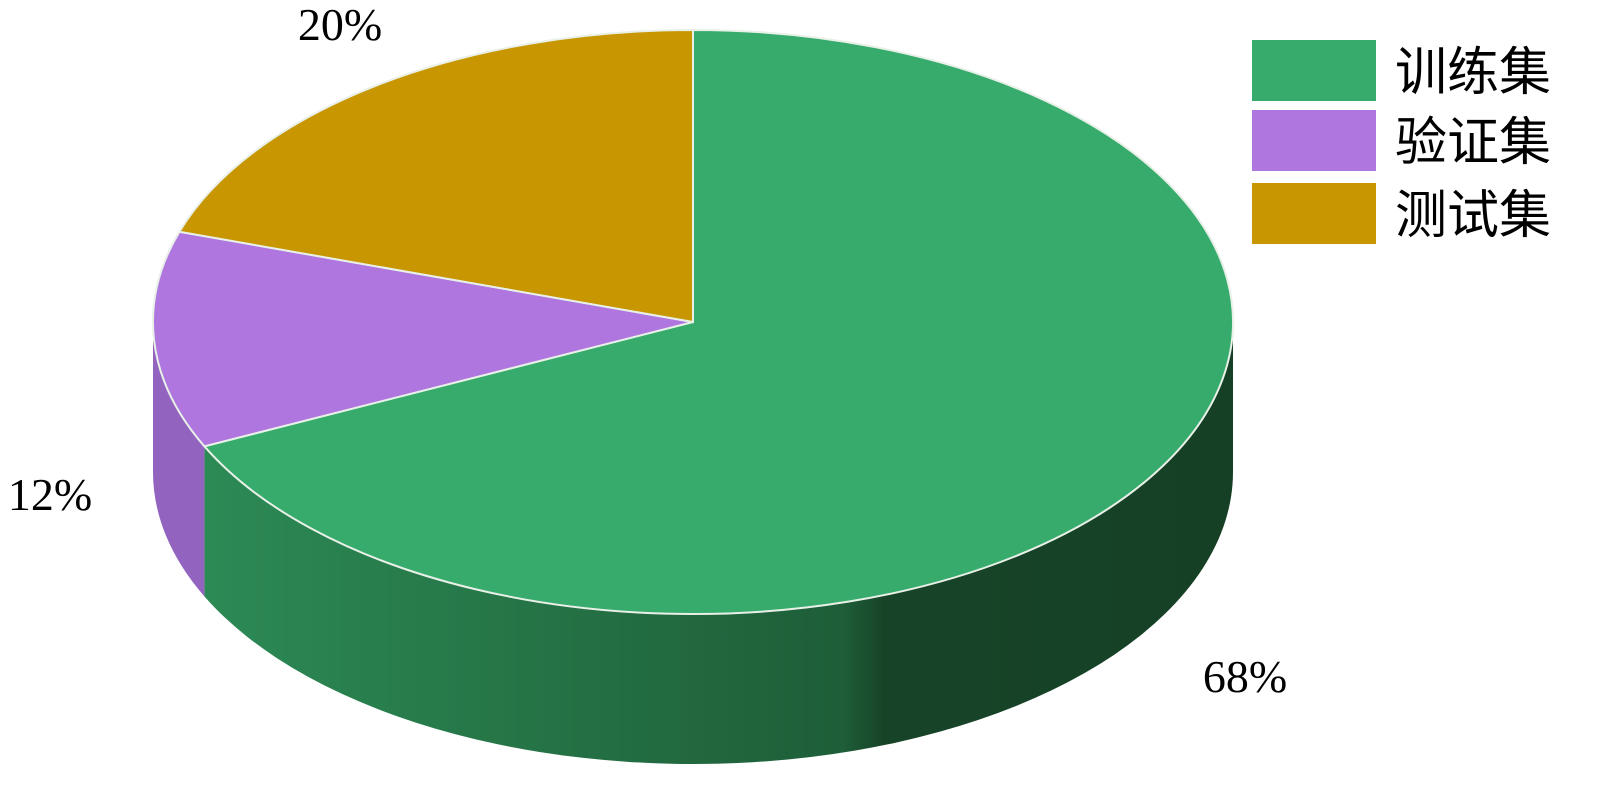 This screenshot has height=785, width=1600. Describe the element at coordinates (1473, 73) in the screenshot. I see `legend-label-1: 训练集` at that location.